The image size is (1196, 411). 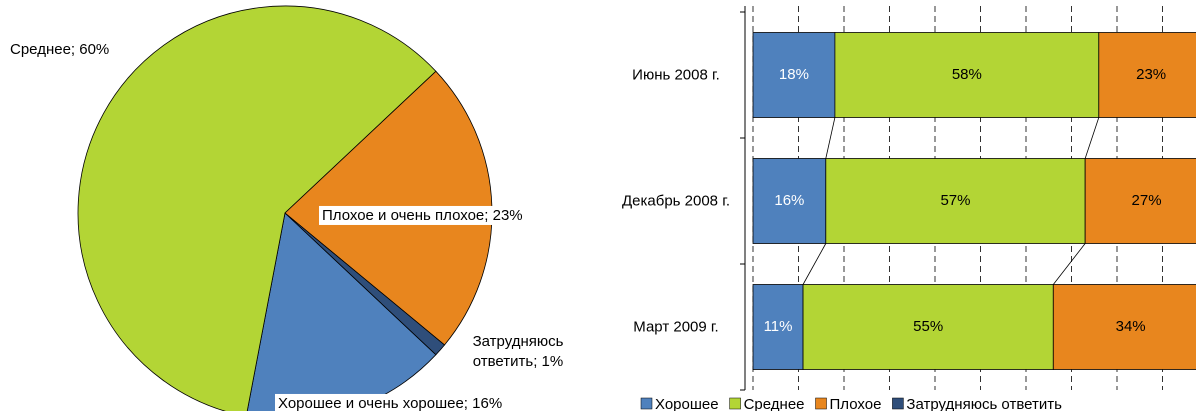 I want to click on pie-label: Хорошее и очень хорошее; 16%, so click(x=390, y=403).